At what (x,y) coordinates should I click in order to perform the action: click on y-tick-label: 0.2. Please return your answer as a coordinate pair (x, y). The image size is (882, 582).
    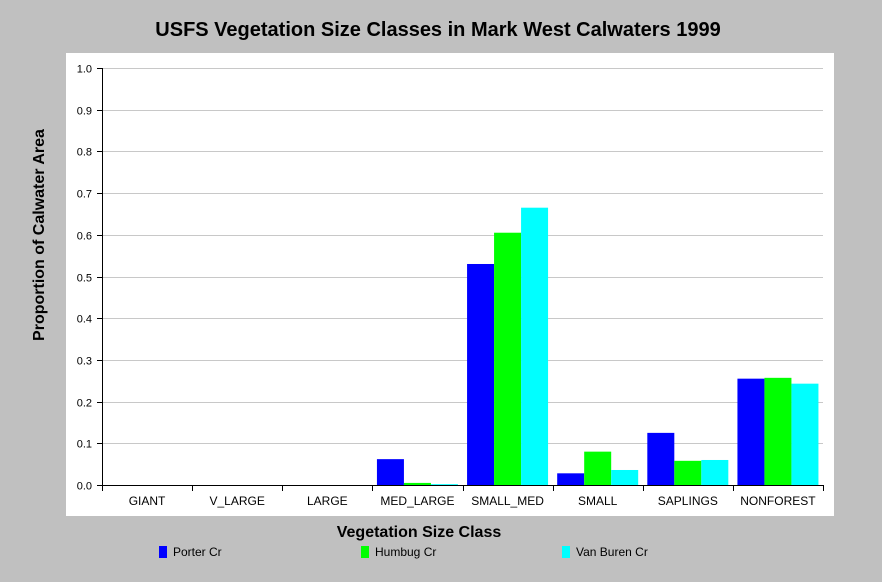
    Looking at the image, I should click on (84, 404).